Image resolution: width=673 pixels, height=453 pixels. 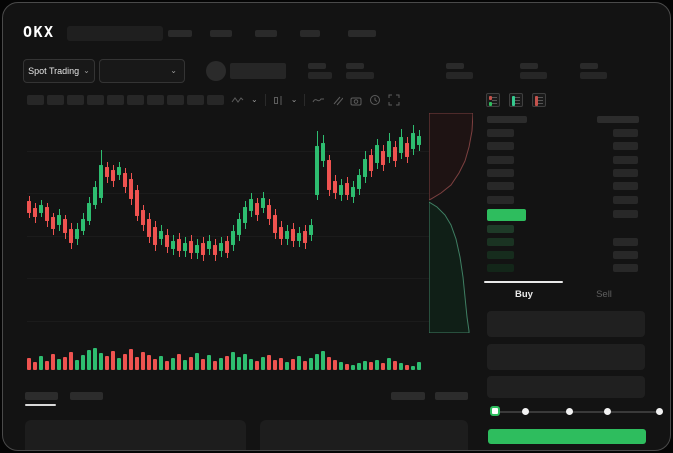 I want to click on buy-submit-button, so click(x=567, y=436).